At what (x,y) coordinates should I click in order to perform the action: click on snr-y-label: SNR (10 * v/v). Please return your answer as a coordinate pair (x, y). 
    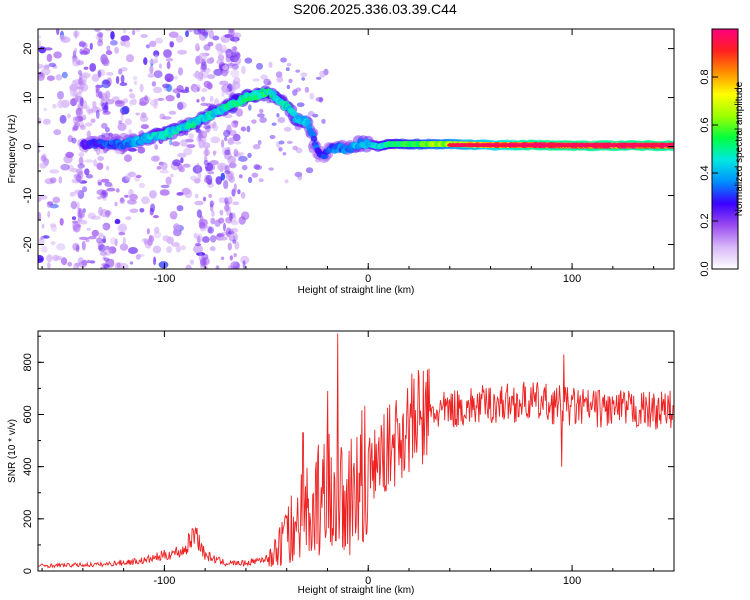
    Looking at the image, I should click on (12, 451).